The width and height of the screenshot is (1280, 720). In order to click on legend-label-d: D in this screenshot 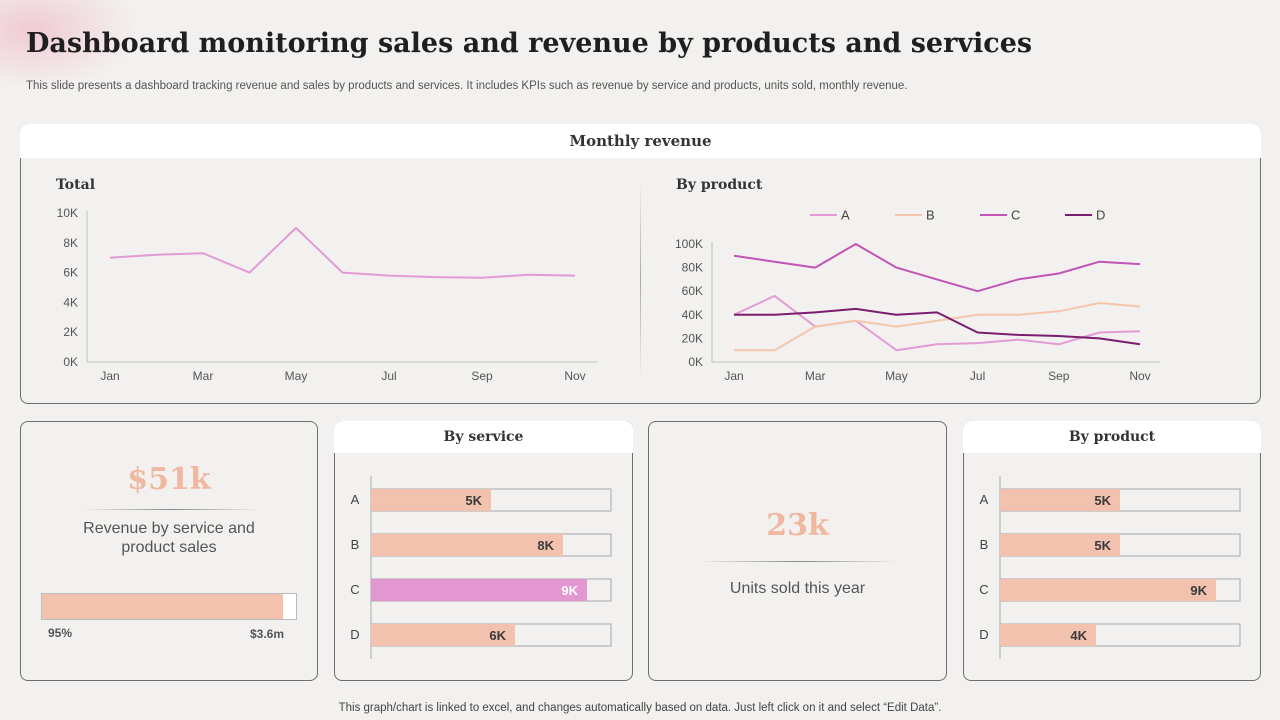, I will do `click(1100, 215)`.